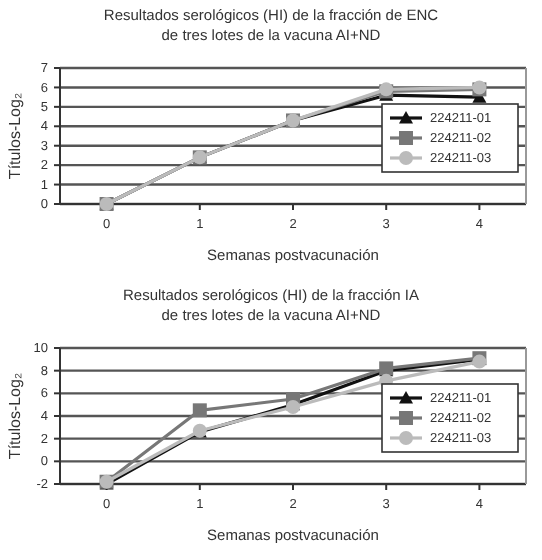 This screenshot has width=542, height=560. What do you see at coordinates (199, 410) in the screenshot?
I see `point` at bounding box center [199, 410].